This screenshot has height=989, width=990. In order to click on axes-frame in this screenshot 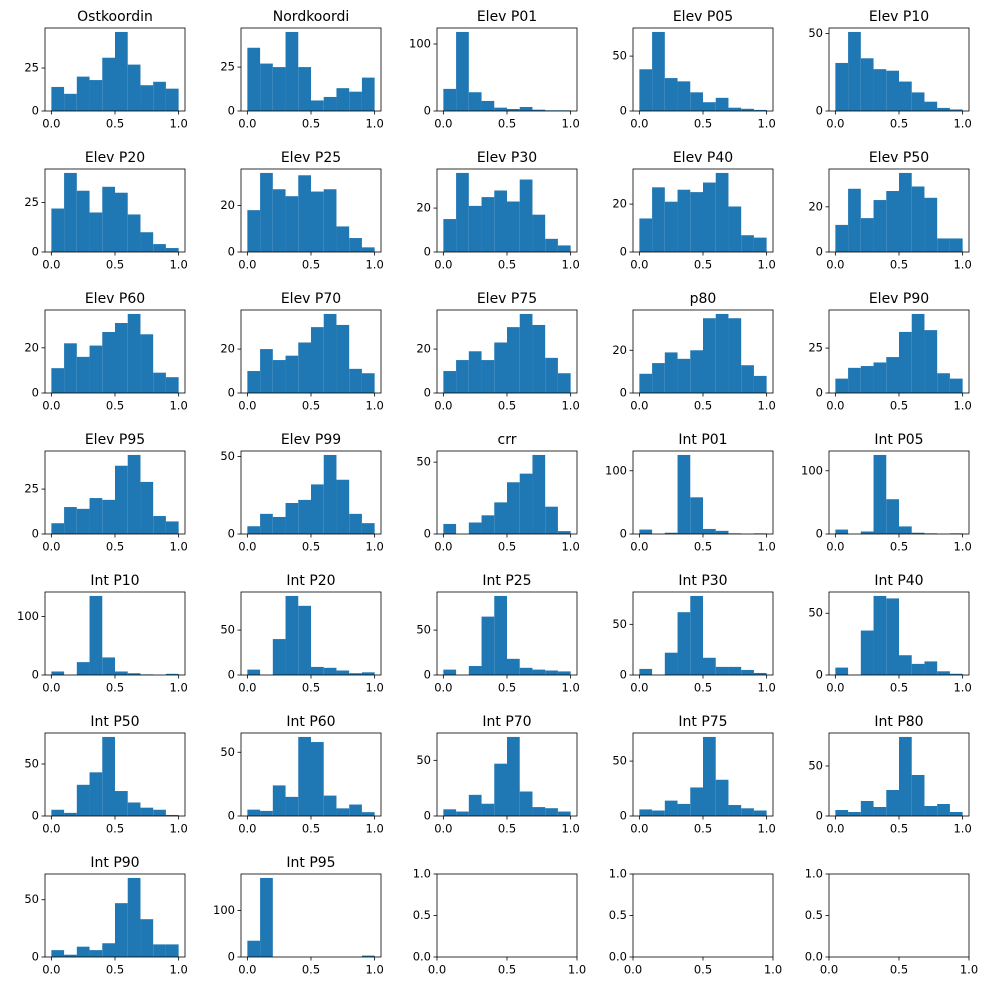, I will do `click(507, 915)`.